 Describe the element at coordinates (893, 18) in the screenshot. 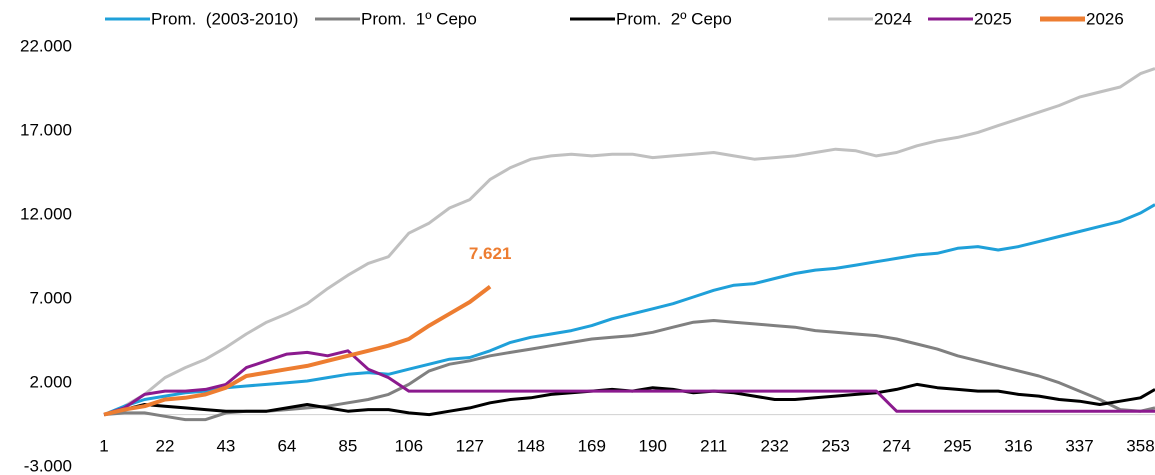

I see `legend-label: 2024` at that location.